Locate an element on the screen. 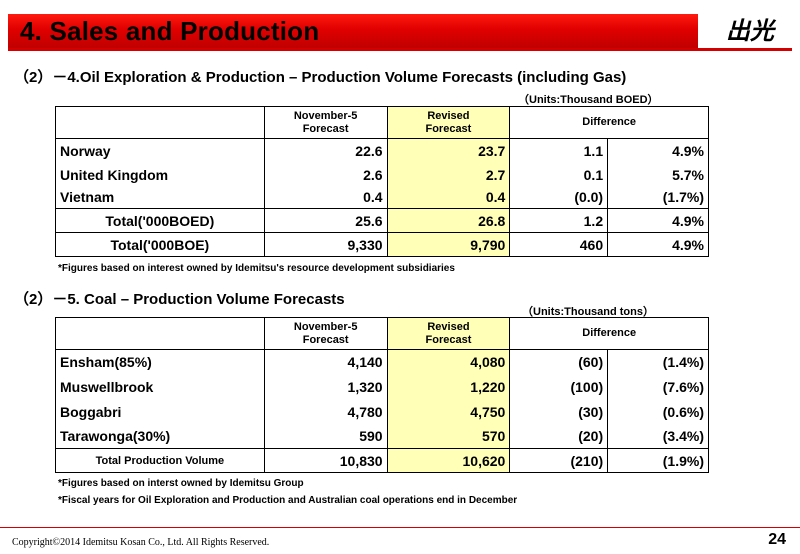 Image resolution: width=800 pixels, height=554 pixels. footer-divider is located at coordinates (400, 527).